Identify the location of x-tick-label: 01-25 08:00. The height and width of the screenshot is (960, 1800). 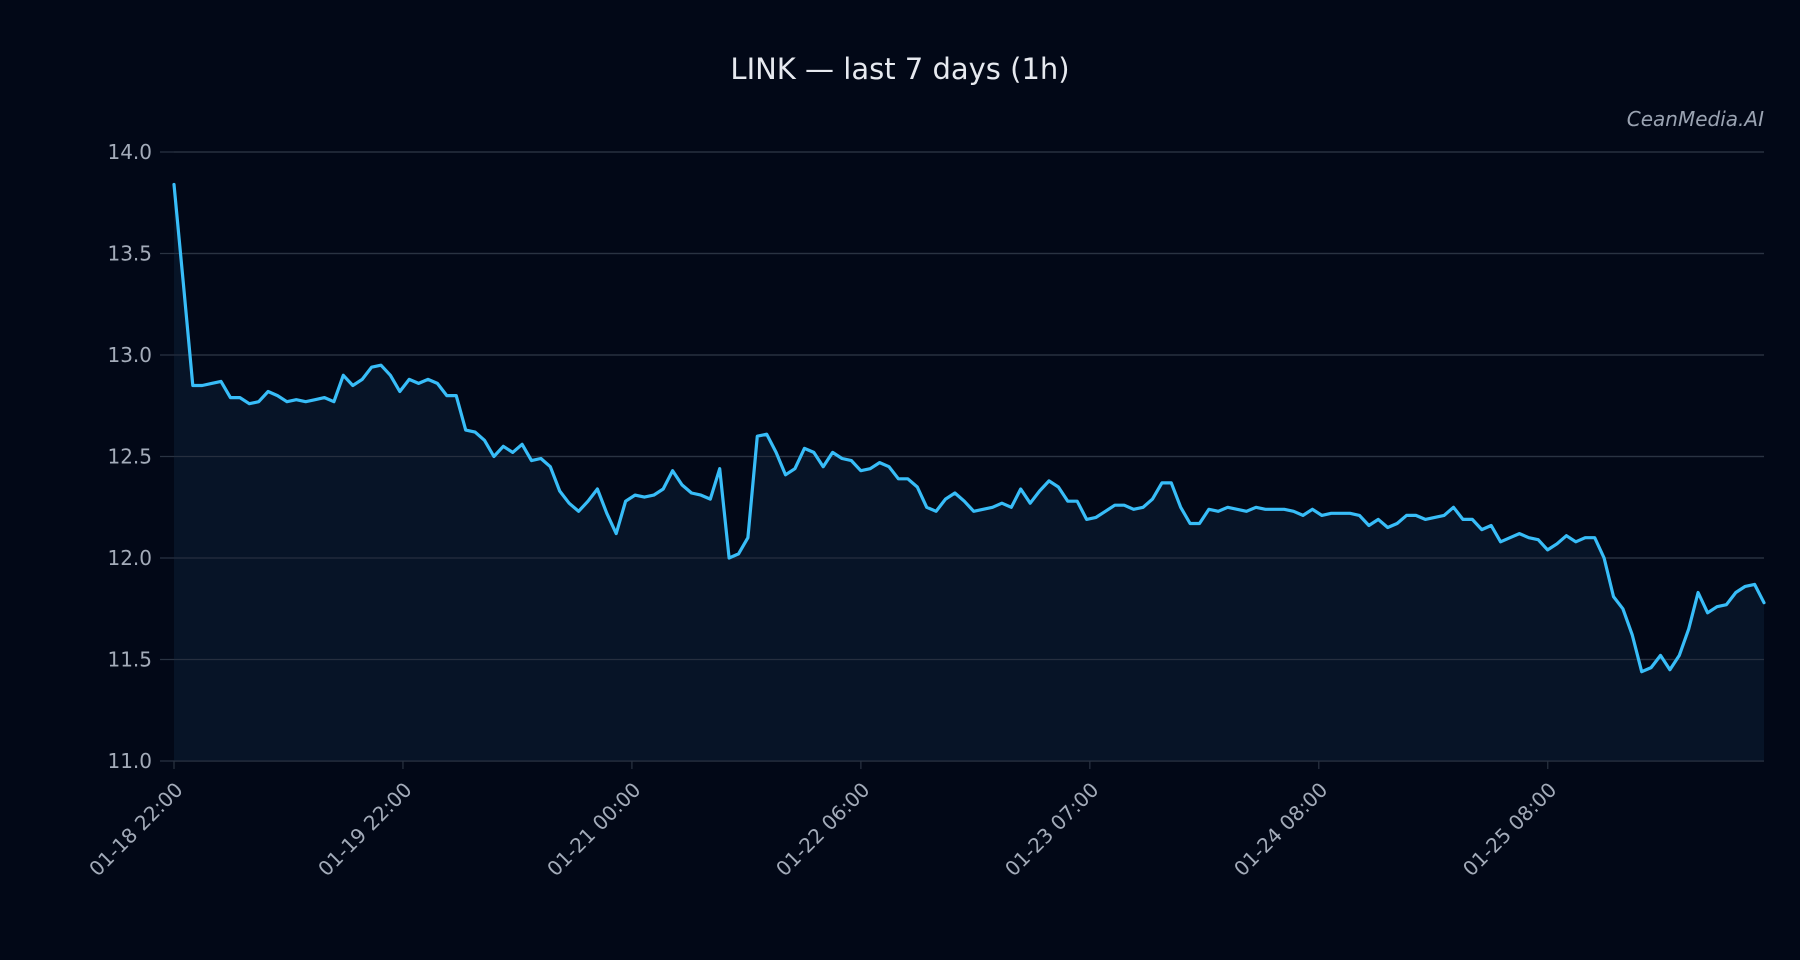
(1509, 829).